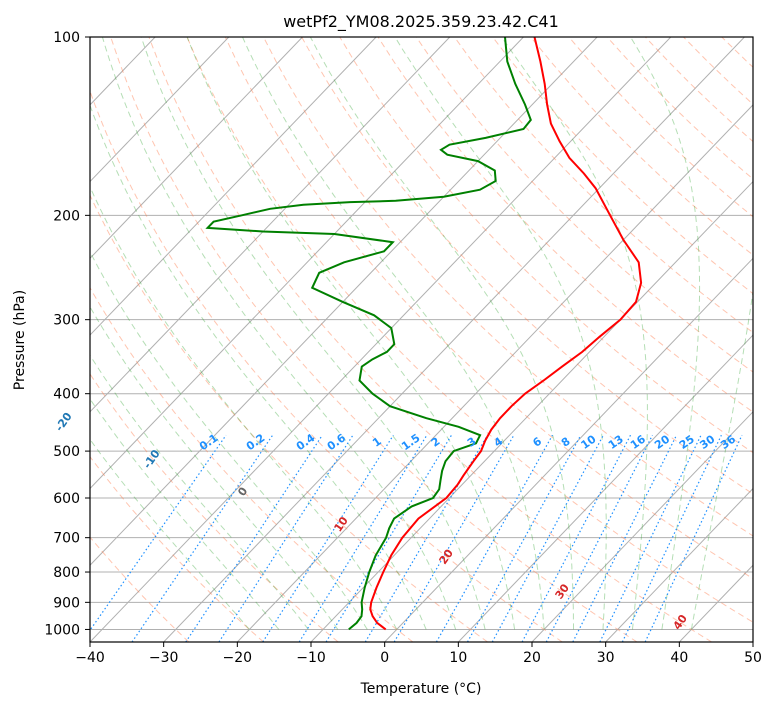  I want to click on y-tick-label: 200, so click(66, 216).